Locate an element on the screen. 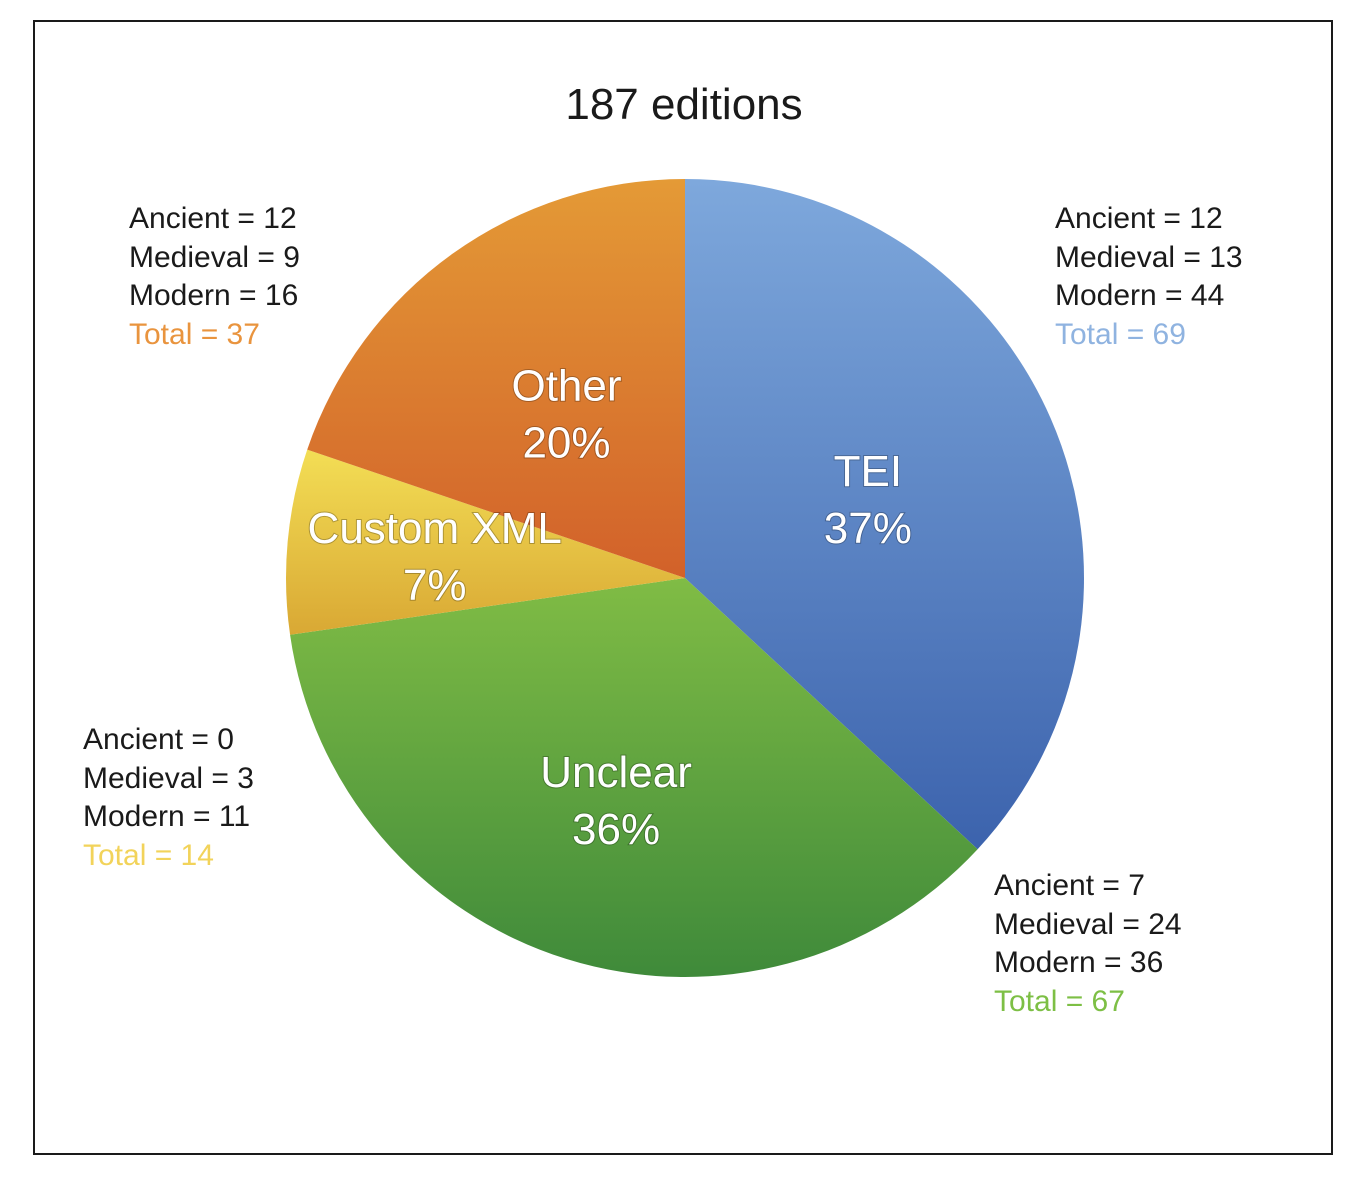 The height and width of the screenshot is (1180, 1368). detail-medieval: Medieval = 13 is located at coordinates (1149, 257).